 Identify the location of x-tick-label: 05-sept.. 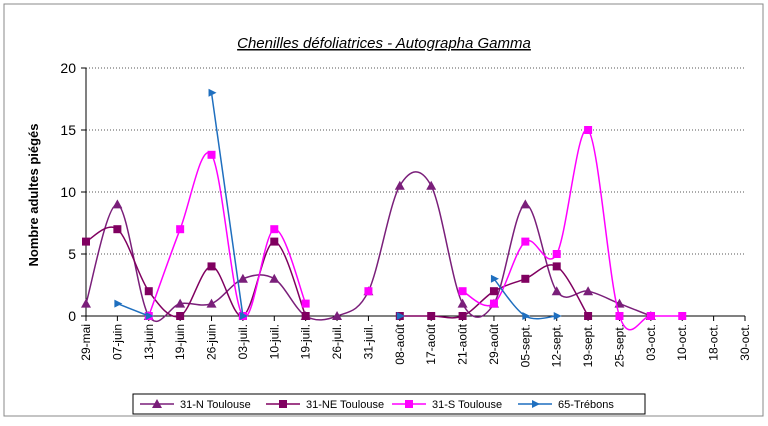
(525, 345).